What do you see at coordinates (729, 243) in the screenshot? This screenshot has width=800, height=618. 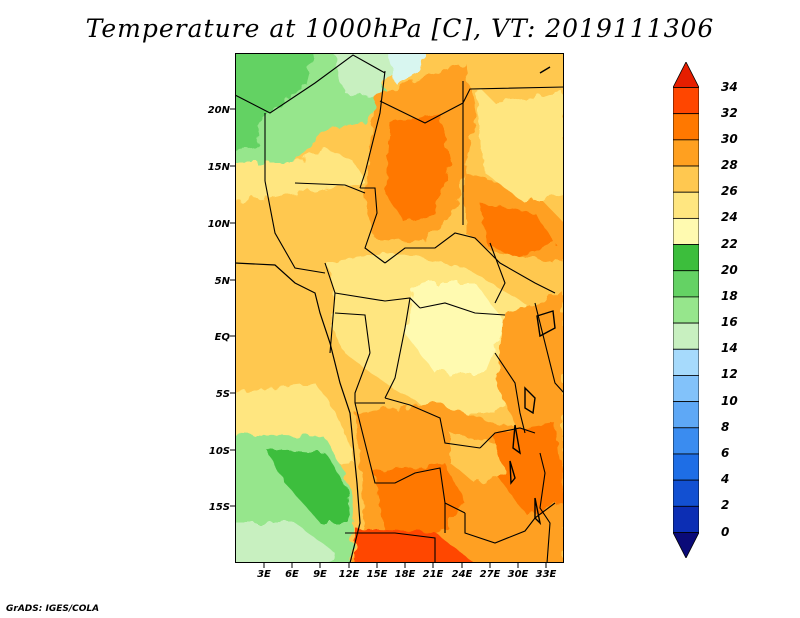 I see `colorbar-label: 22` at bounding box center [729, 243].